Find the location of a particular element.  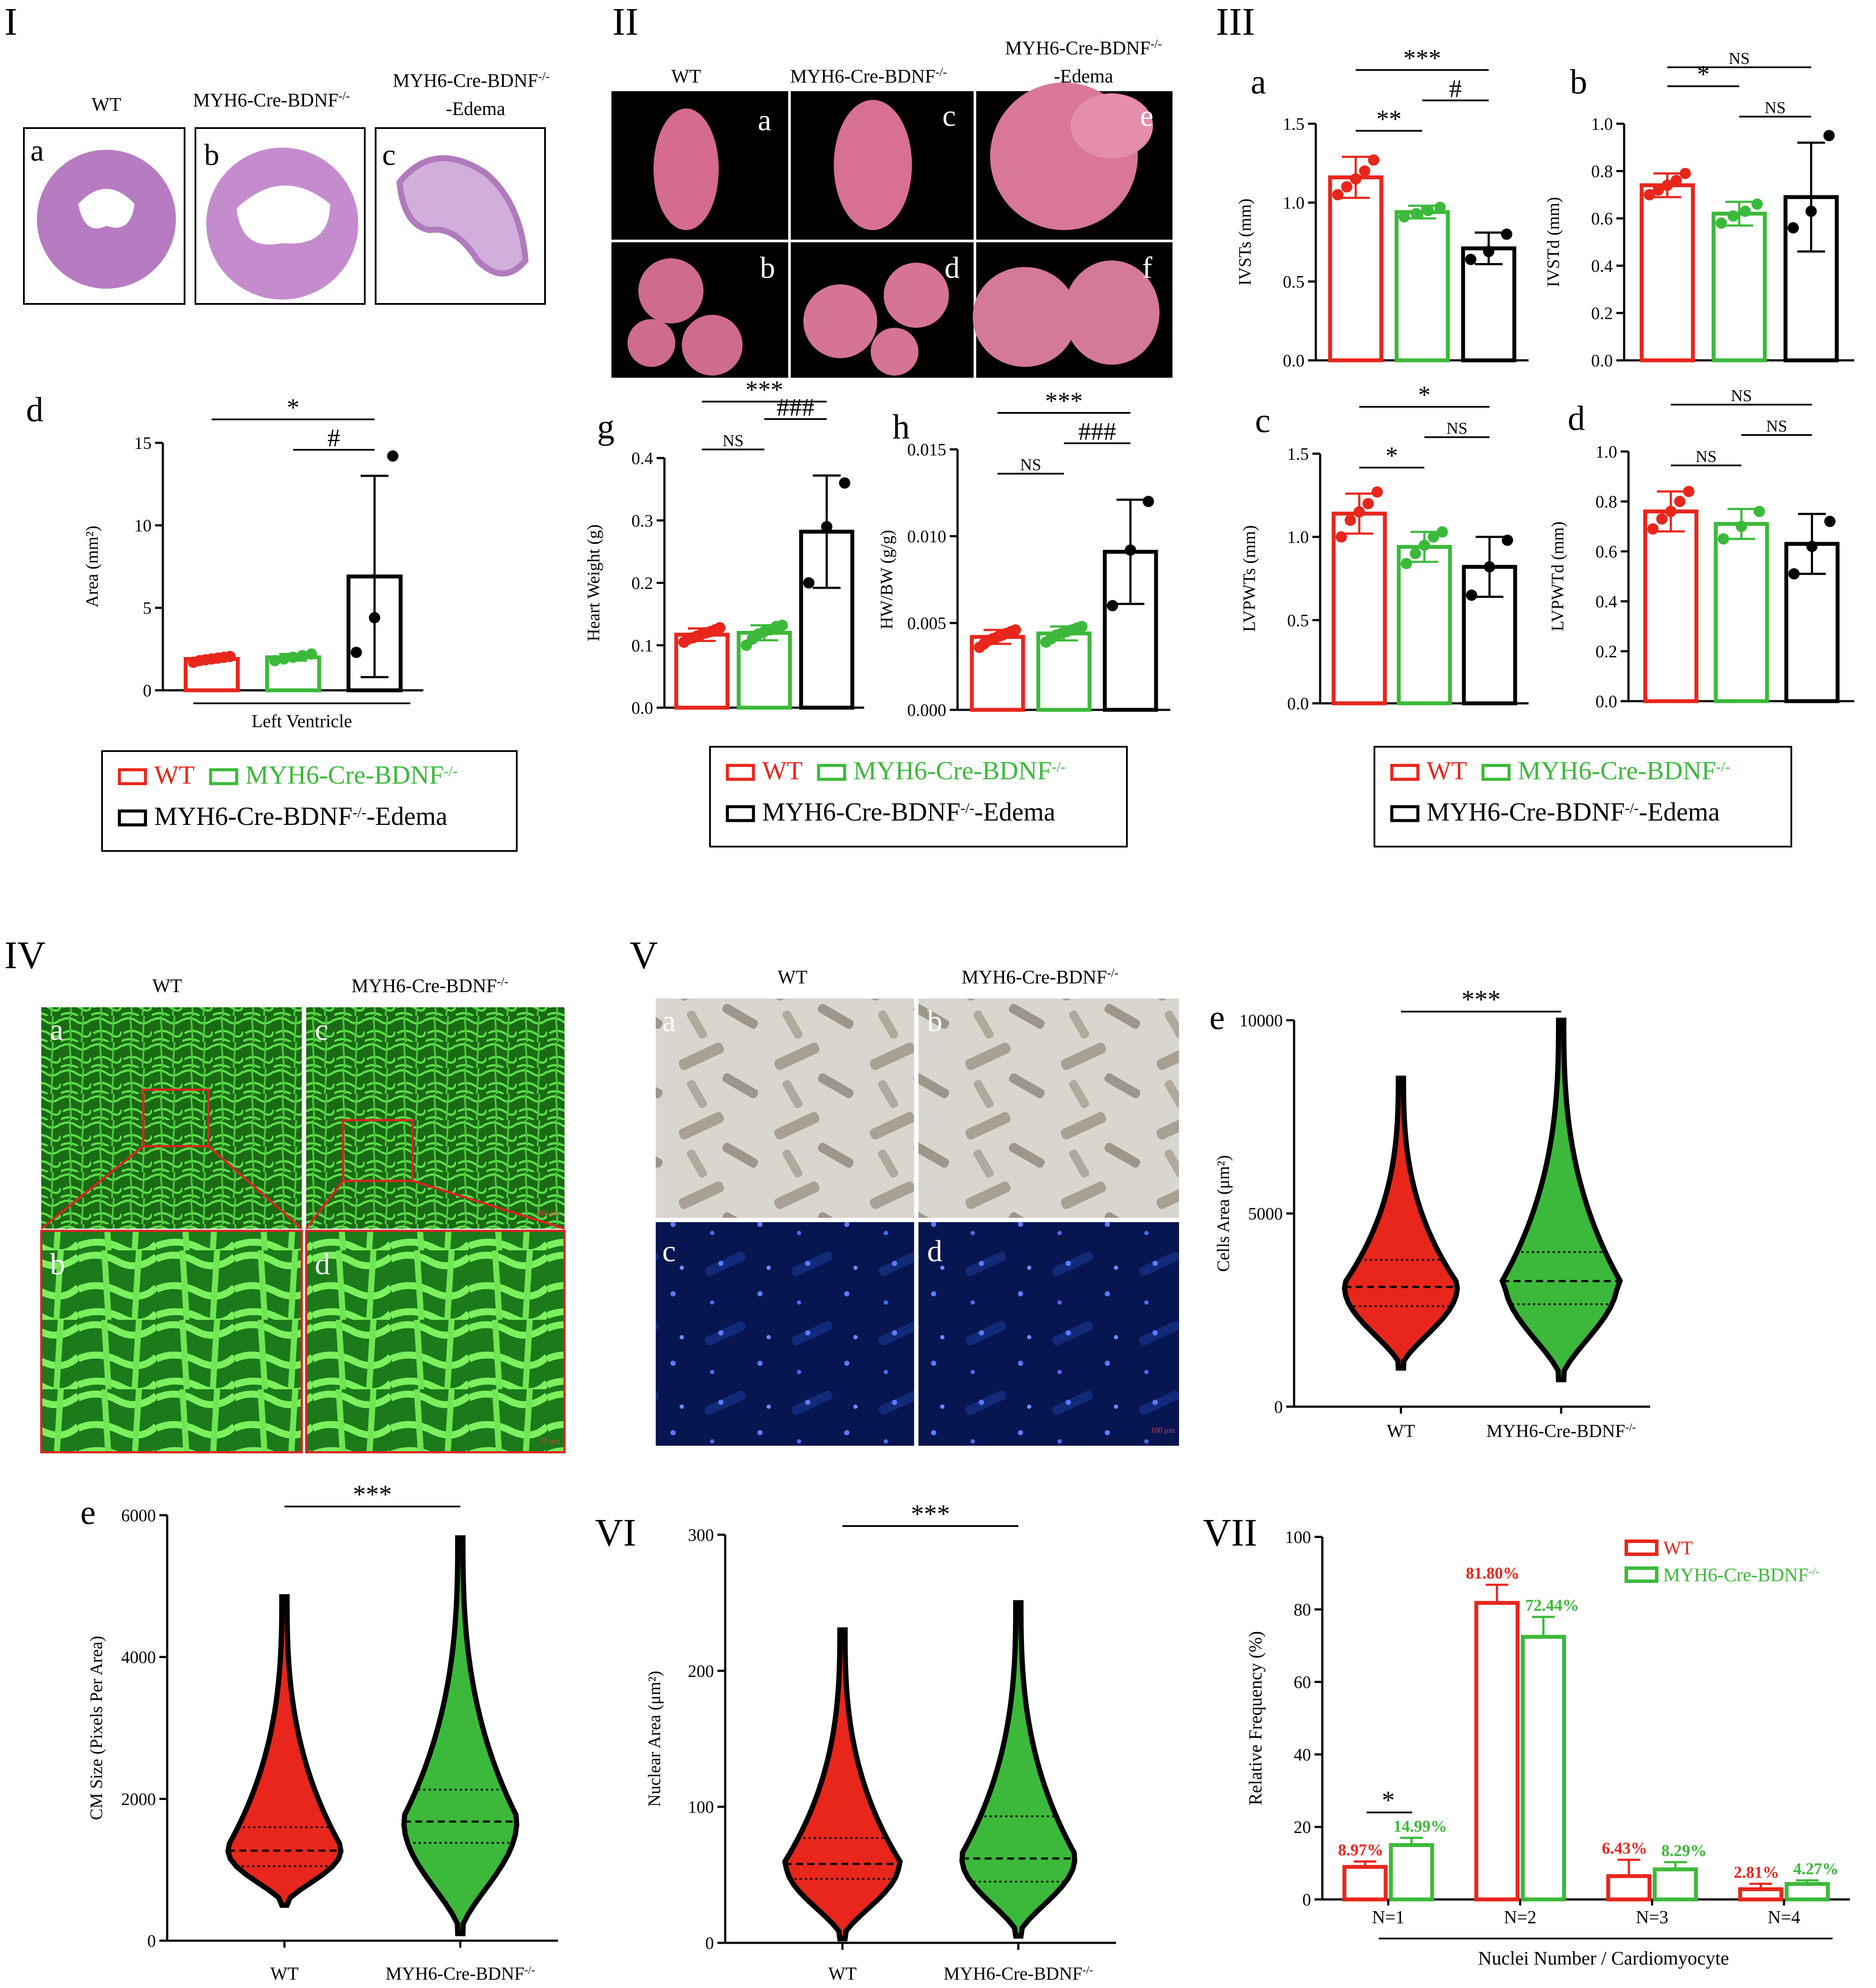

panel-V-letter-b: b is located at coordinates (934, 1021).